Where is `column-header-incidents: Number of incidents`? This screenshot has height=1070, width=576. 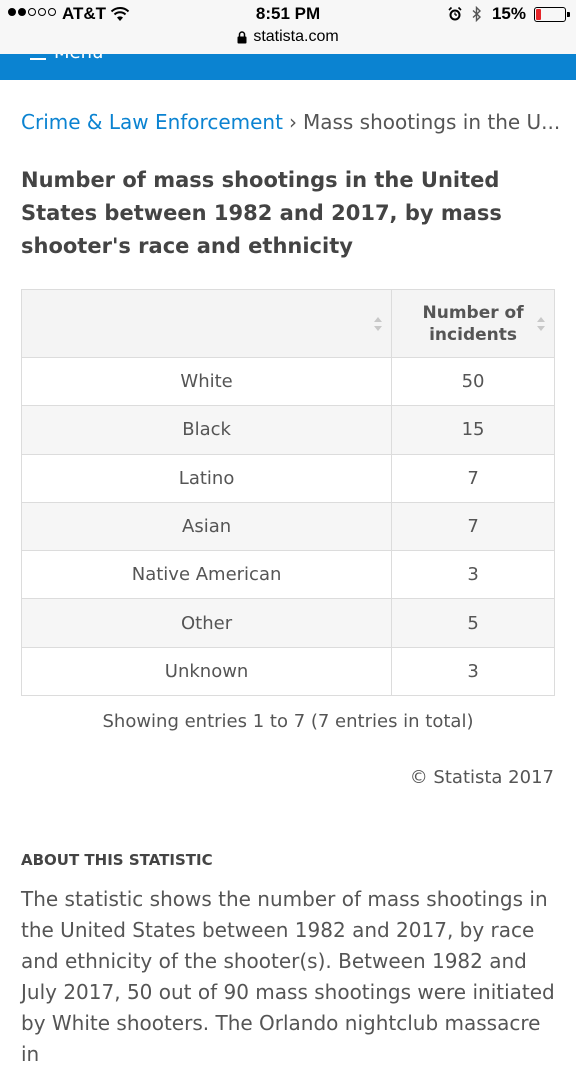
column-header-incidents: Number of incidents is located at coordinates (473, 323).